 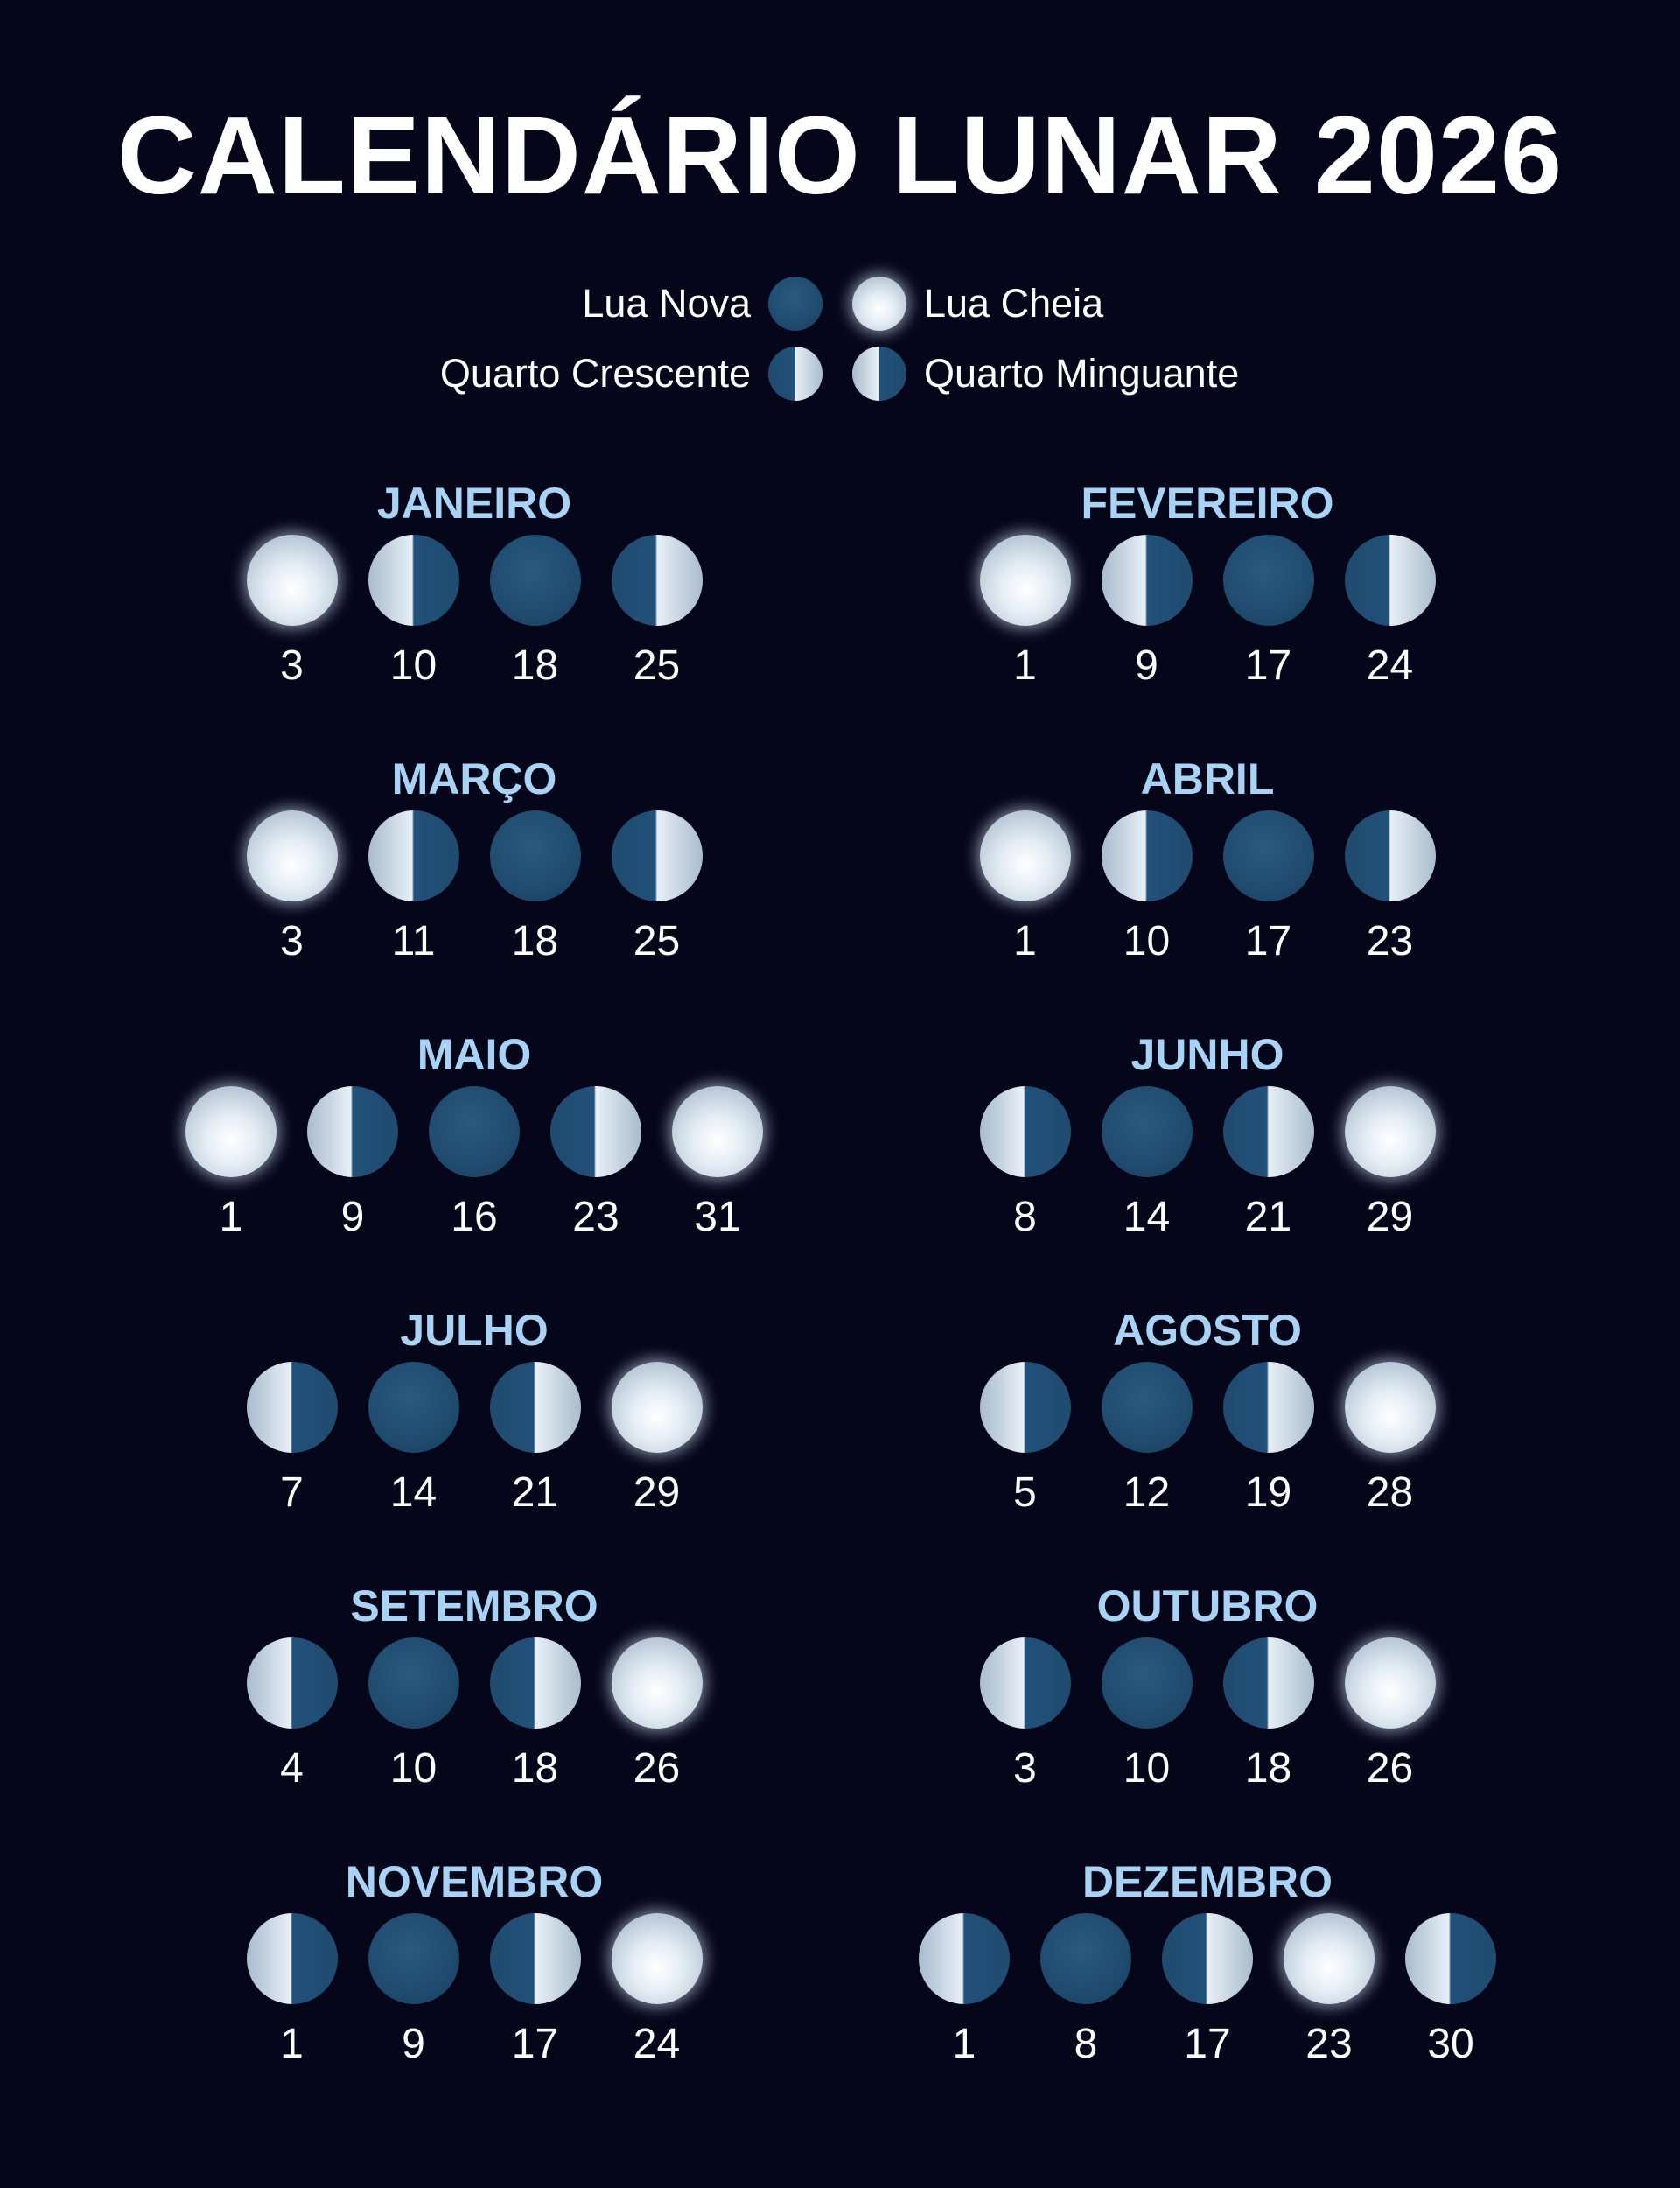 What do you see at coordinates (1390, 941) in the screenshot?
I see `phase-day: 23` at bounding box center [1390, 941].